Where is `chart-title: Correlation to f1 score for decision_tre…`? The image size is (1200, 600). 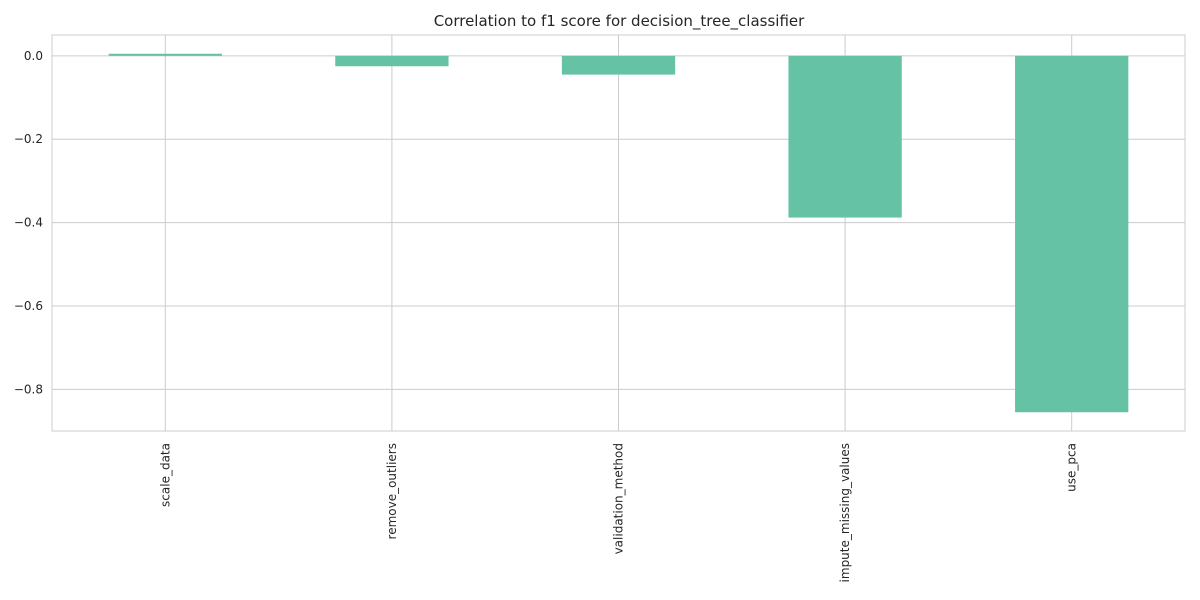 chart-title: Correlation to f1 score for decision_tre… is located at coordinates (619, 21).